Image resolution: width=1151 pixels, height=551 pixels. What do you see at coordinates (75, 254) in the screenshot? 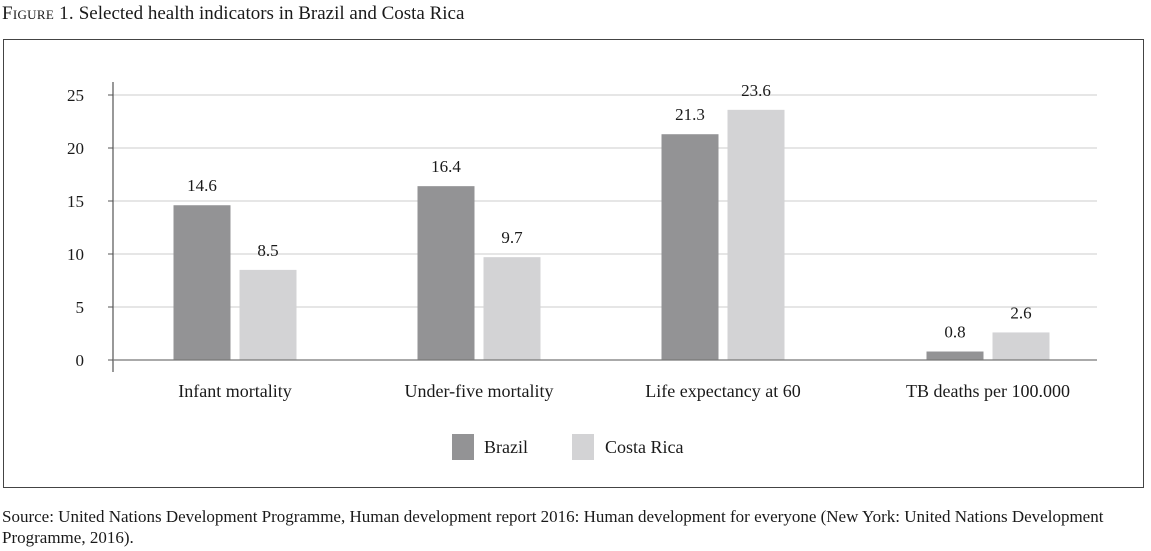
I see `y-tick-label: 10` at bounding box center [75, 254].